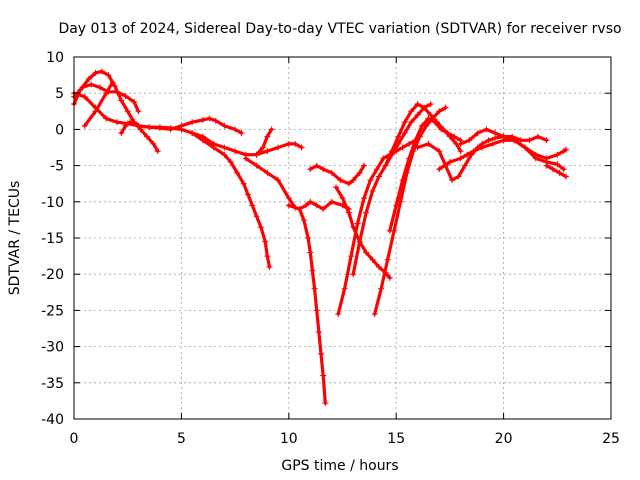  What do you see at coordinates (52, 311) in the screenshot?
I see `y-tick-label: -25` at bounding box center [52, 311].